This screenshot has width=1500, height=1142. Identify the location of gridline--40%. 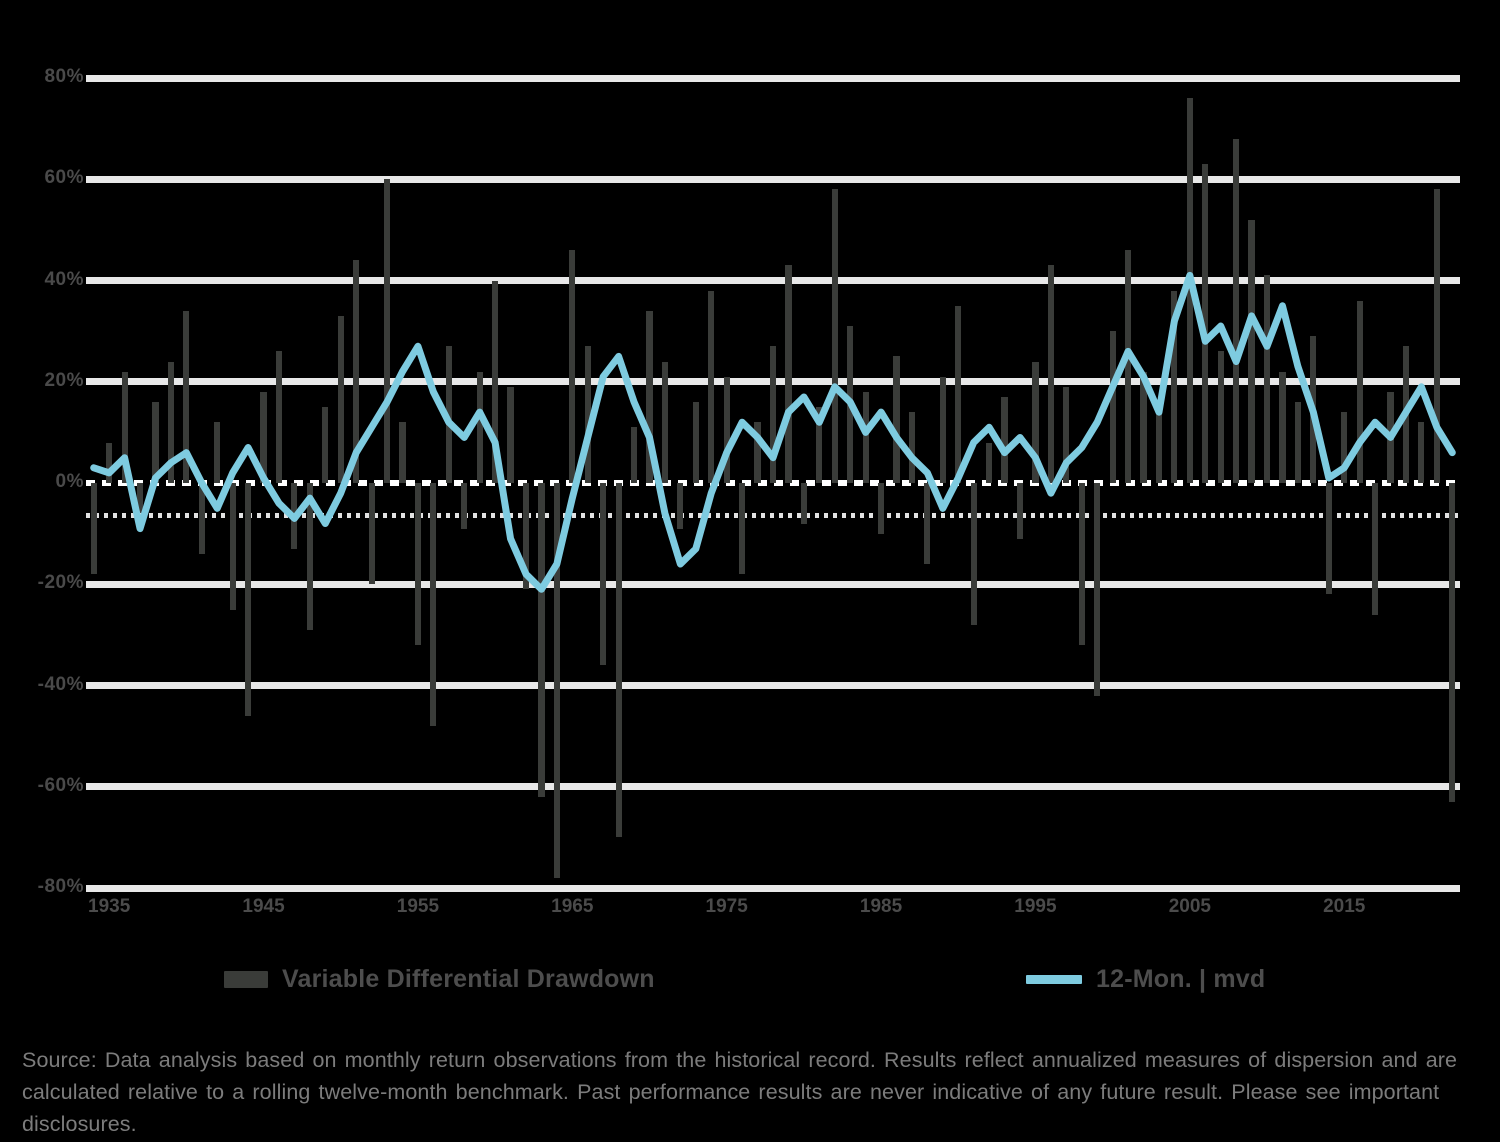
(773, 685).